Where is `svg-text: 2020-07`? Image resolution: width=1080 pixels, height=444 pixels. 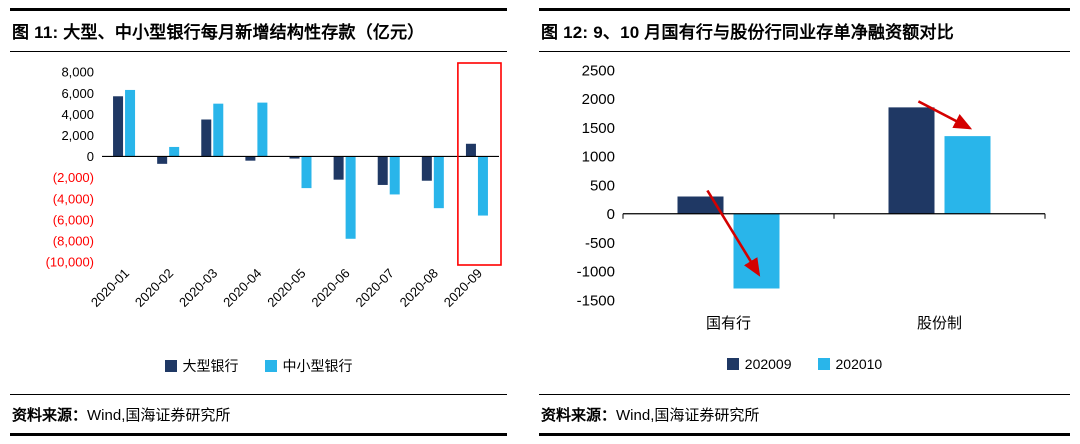
svg-text: 2020-07 is located at coordinates (374, 288).